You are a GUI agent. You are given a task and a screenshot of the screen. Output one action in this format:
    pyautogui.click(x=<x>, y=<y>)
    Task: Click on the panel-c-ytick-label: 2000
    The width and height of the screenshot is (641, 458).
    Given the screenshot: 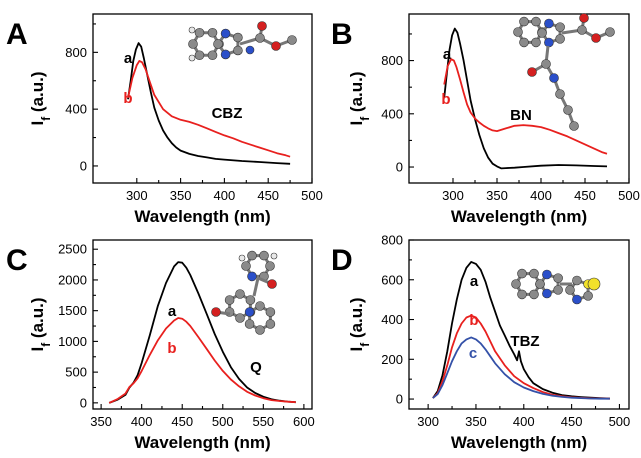 What is the action you would take?
    pyautogui.click(x=72, y=279)
    